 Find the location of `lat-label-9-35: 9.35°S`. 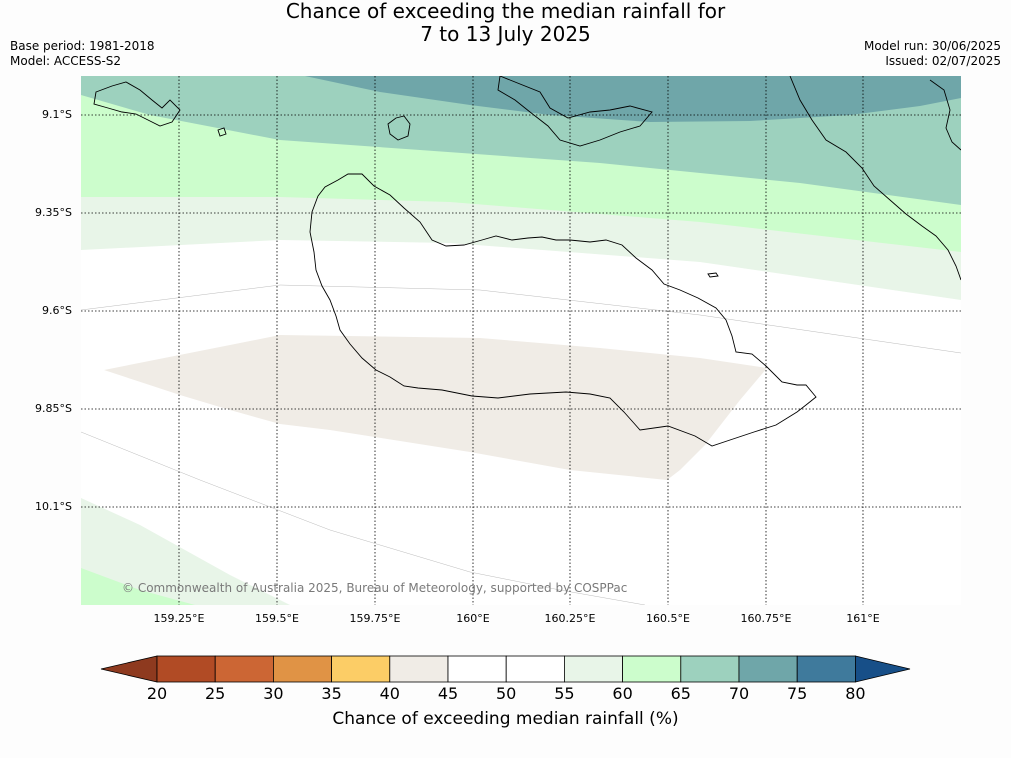

lat-label-9-35: 9.35°S is located at coordinates (53, 212).